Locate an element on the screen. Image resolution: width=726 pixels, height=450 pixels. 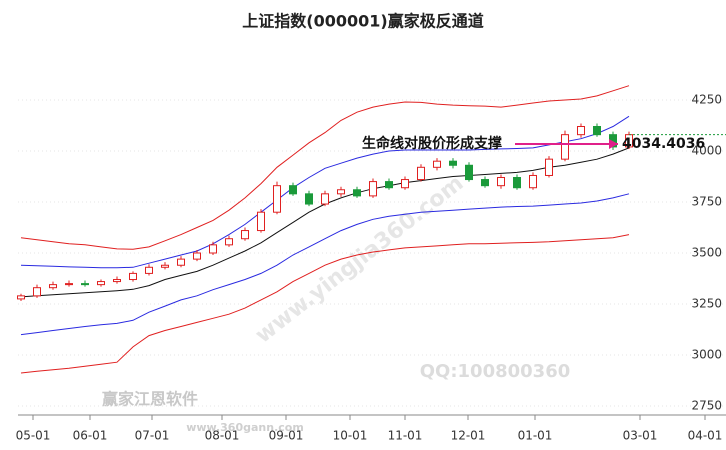
x-tick-label: 11-01 is located at coordinates (405, 436).